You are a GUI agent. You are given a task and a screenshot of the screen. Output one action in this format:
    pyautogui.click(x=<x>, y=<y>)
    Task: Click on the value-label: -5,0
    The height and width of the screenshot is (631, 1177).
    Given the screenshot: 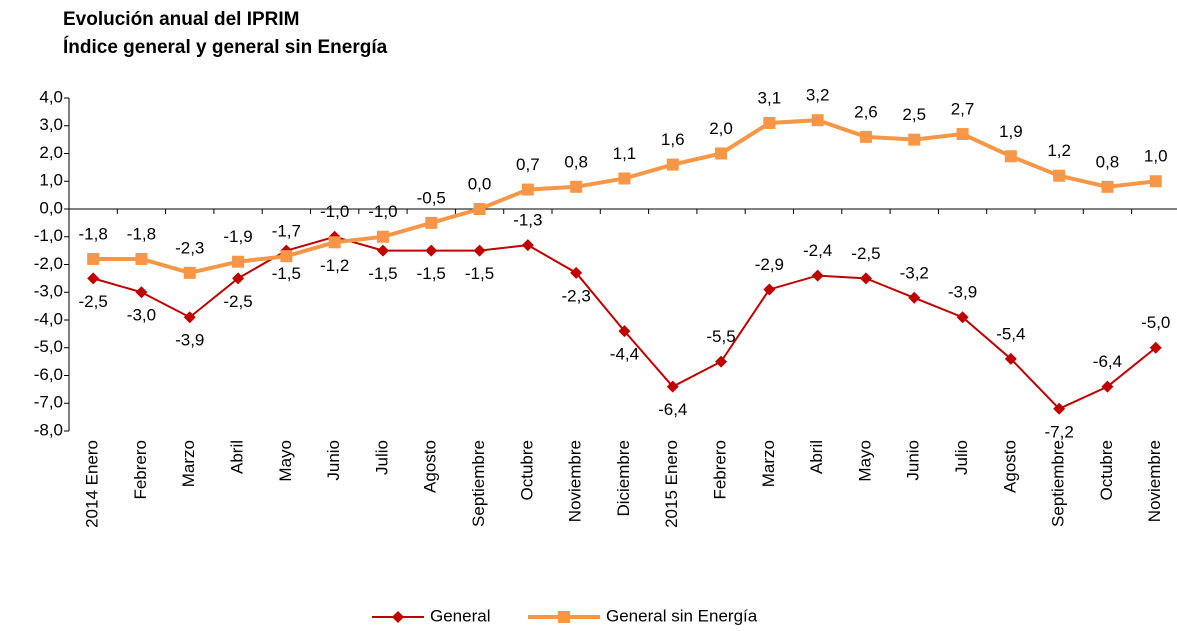 What is the action you would take?
    pyautogui.click(x=1155, y=322)
    